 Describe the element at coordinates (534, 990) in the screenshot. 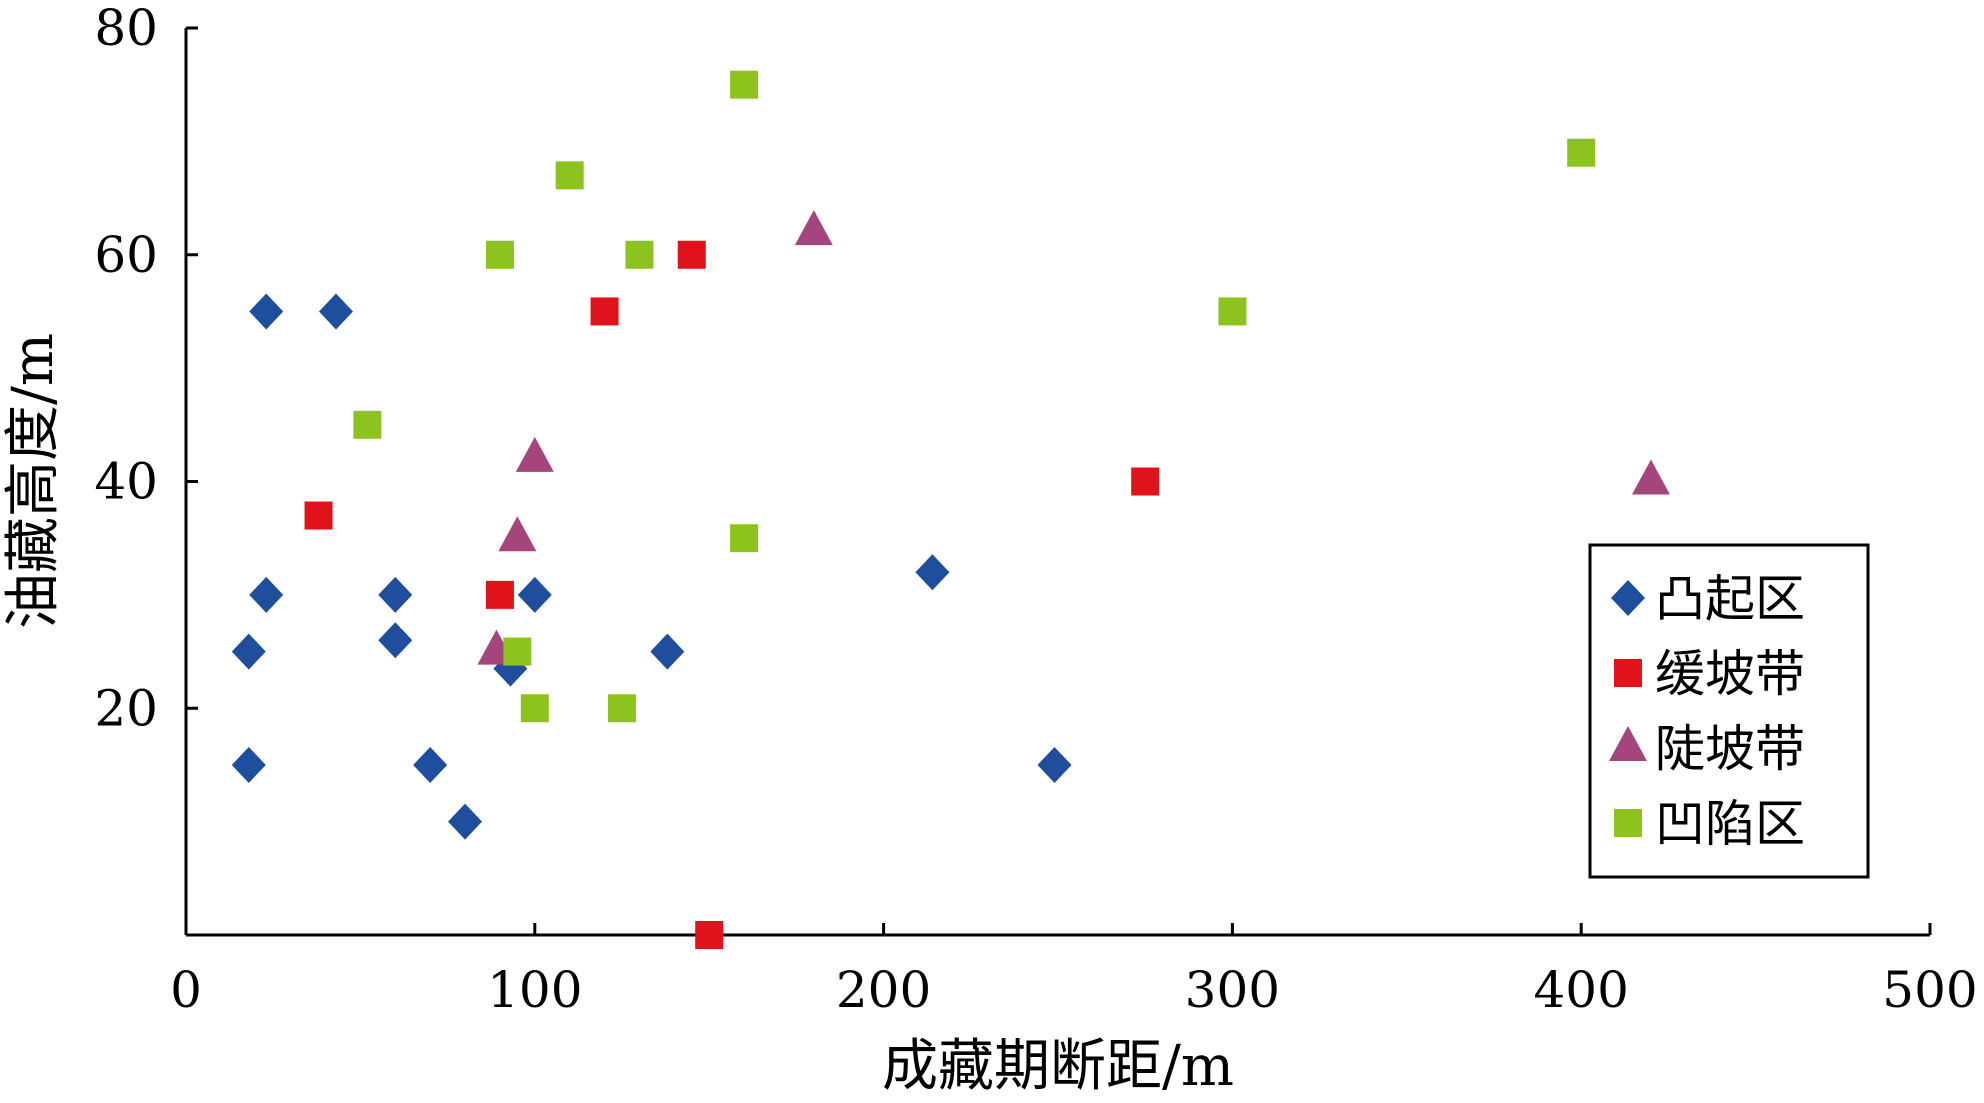

I see `x-tick-label: 100` at that location.